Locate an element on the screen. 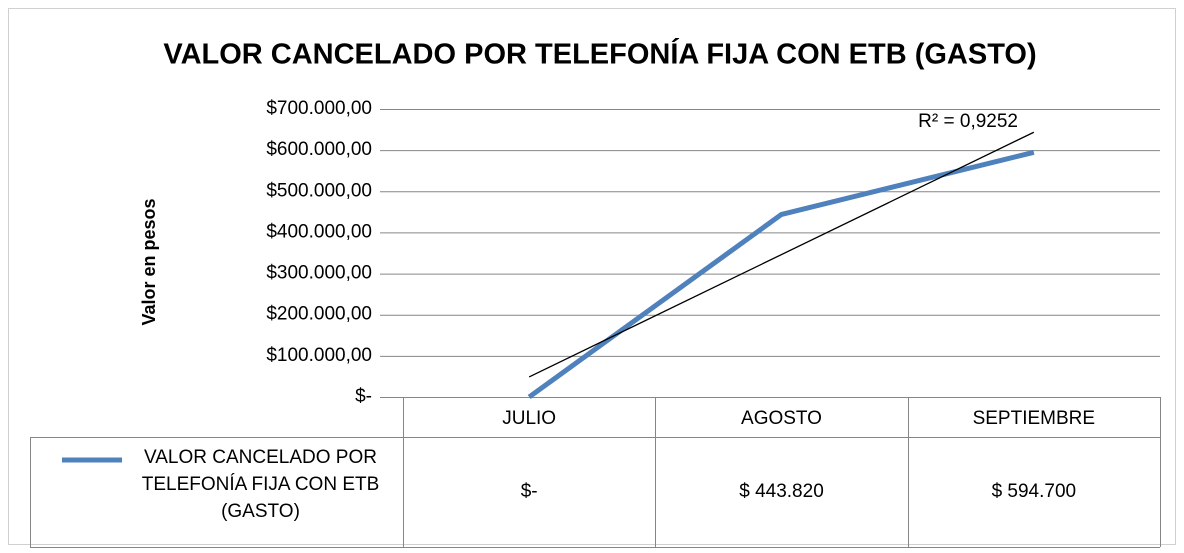 Image resolution: width=1184 pixels, height=553 pixels. y-tick-label: $200.000,00 is located at coordinates (319, 314).